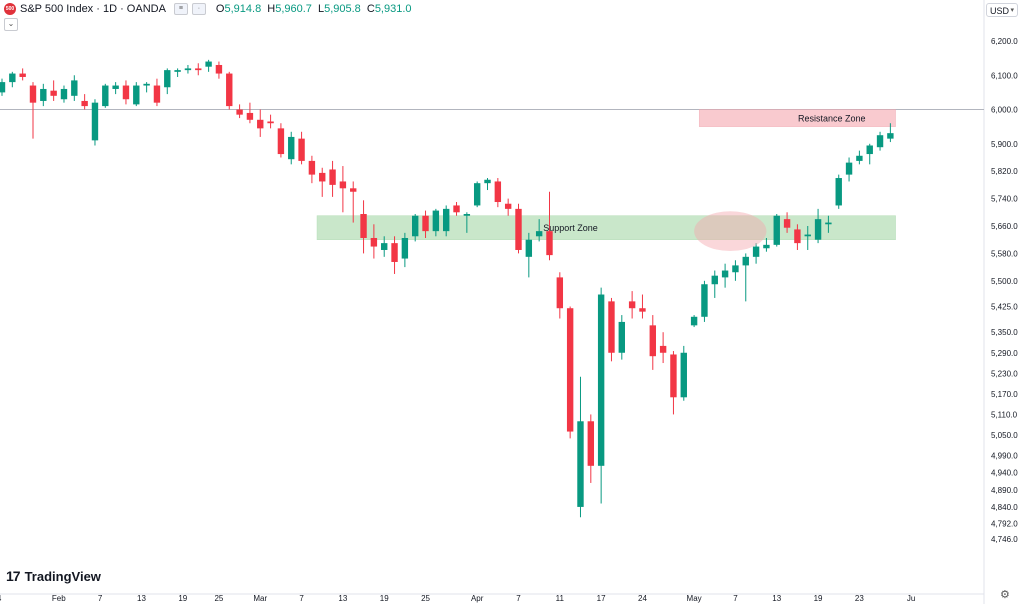 This screenshot has height=604, width=1024. Describe the element at coordinates (53, 576) in the screenshot. I see `tradingview-logo: 17 TradingView` at that location.